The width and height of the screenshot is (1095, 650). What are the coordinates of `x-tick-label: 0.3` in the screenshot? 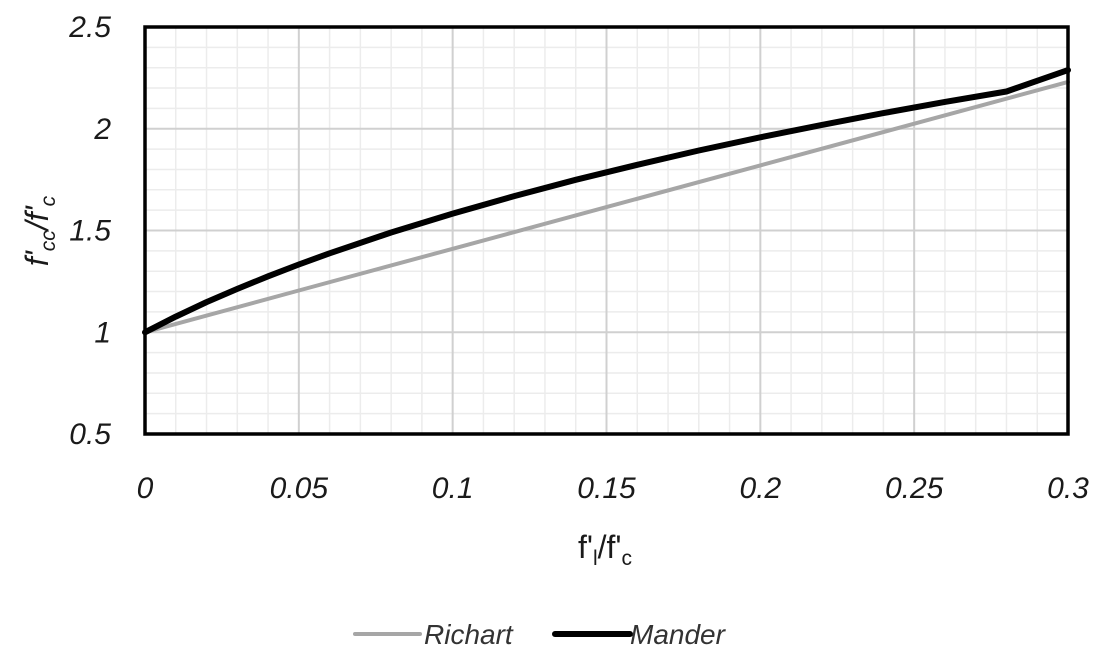 It's located at (1068, 488).